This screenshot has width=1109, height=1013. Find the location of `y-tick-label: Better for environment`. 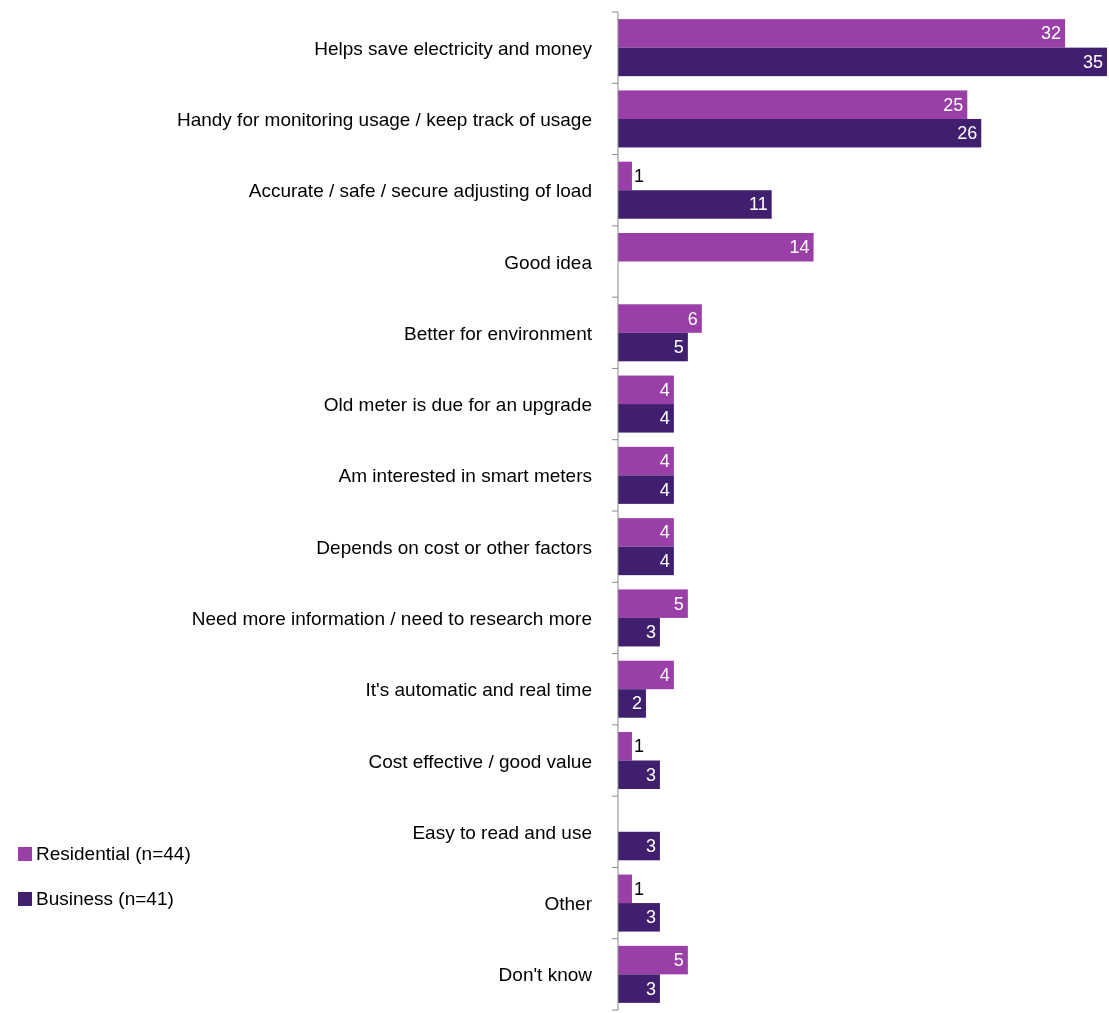

y-tick-label: Better for environment is located at coordinates (498, 333).